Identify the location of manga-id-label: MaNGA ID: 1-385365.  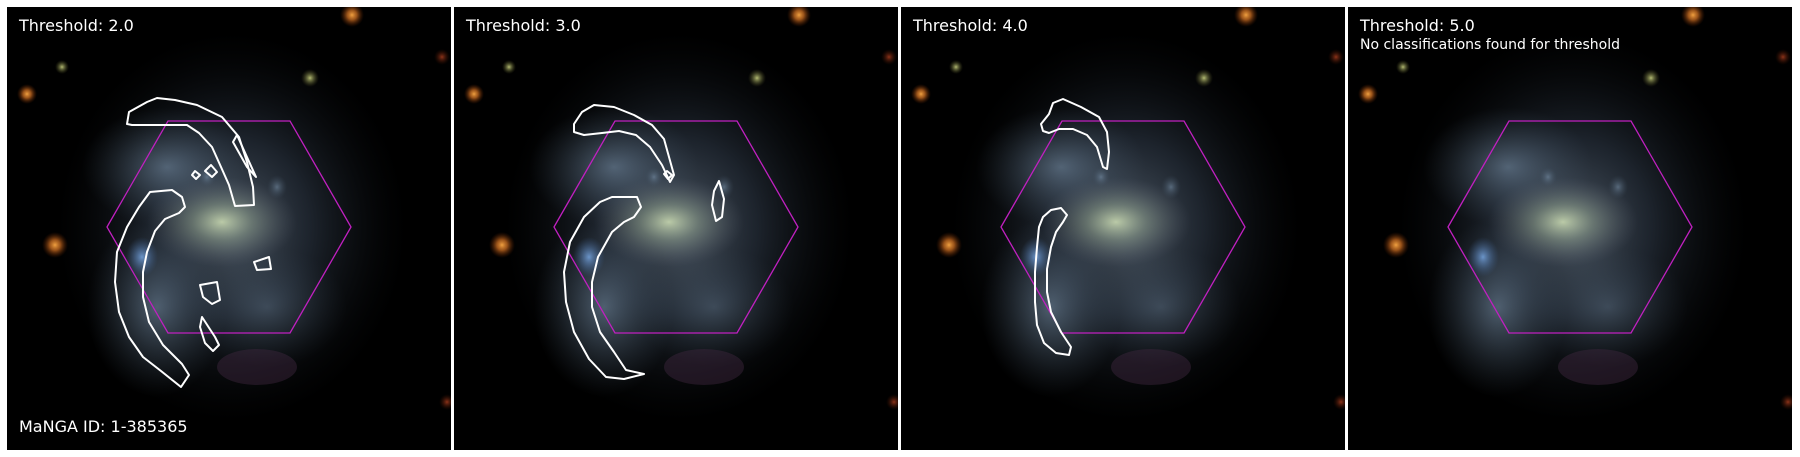
(103, 426).